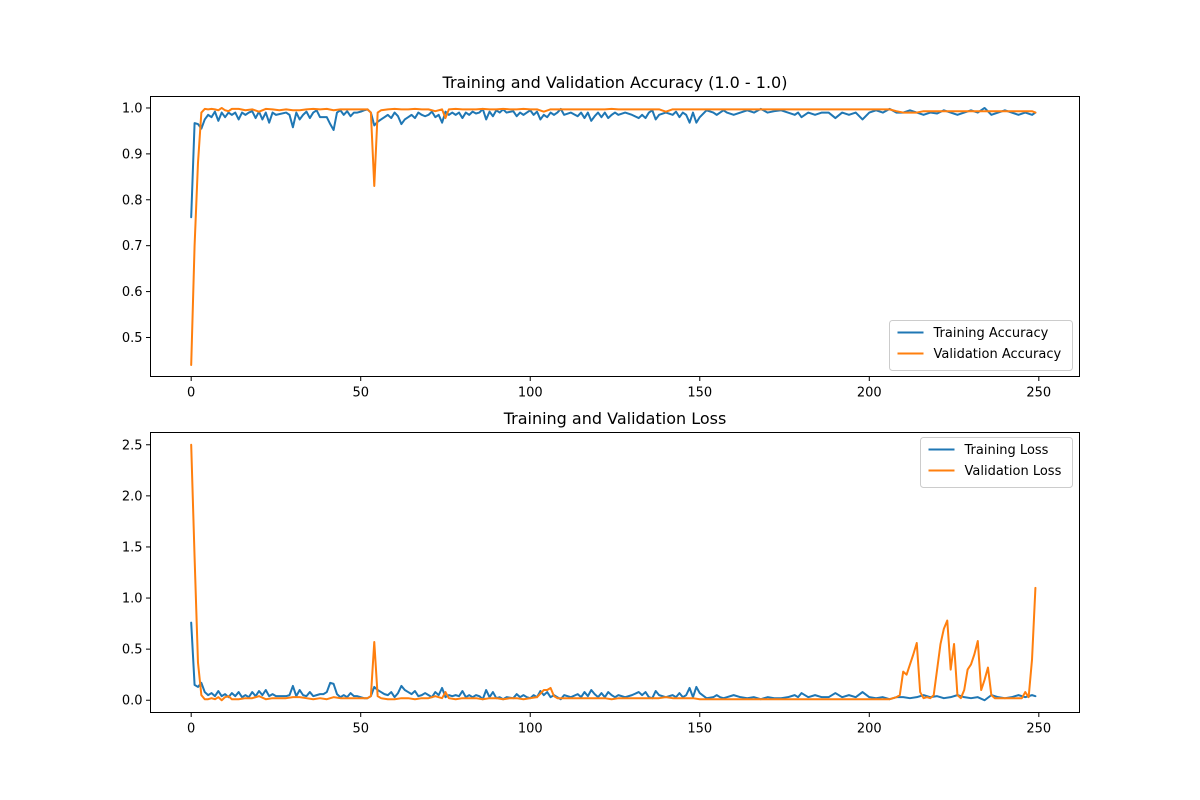 This screenshot has height=800, width=1200. What do you see at coordinates (132, 599) in the screenshot?
I see `loss-chart-y-tick-label-2: 1.0` at bounding box center [132, 599].